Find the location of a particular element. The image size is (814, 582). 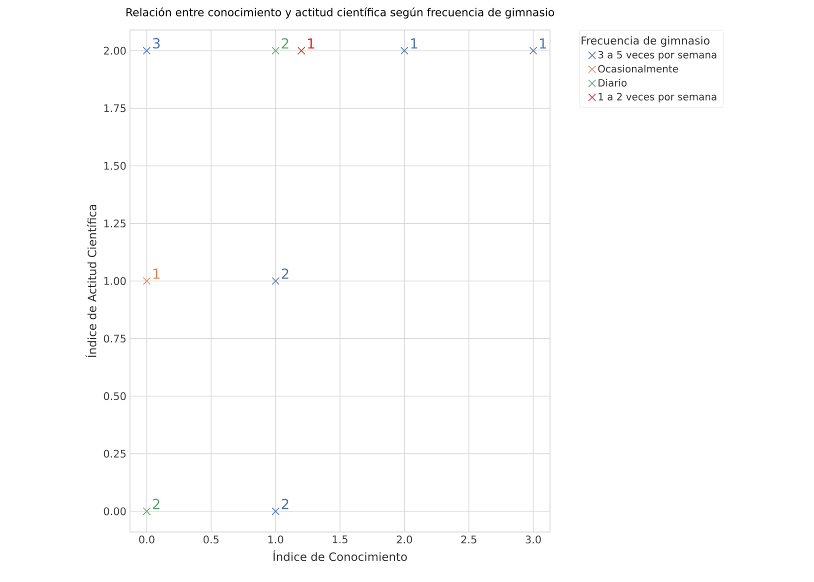

x-tick-label: 0.5 is located at coordinates (211, 540).